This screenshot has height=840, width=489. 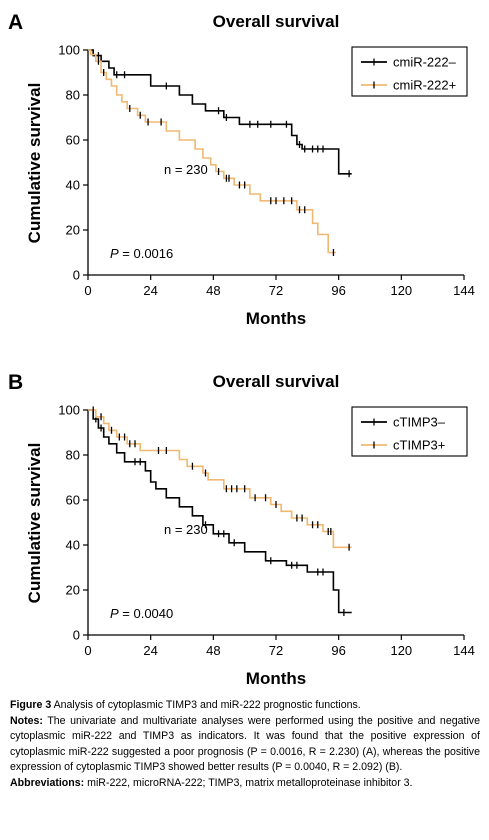 I want to click on figure-label: Figure 3, so click(x=31, y=705).